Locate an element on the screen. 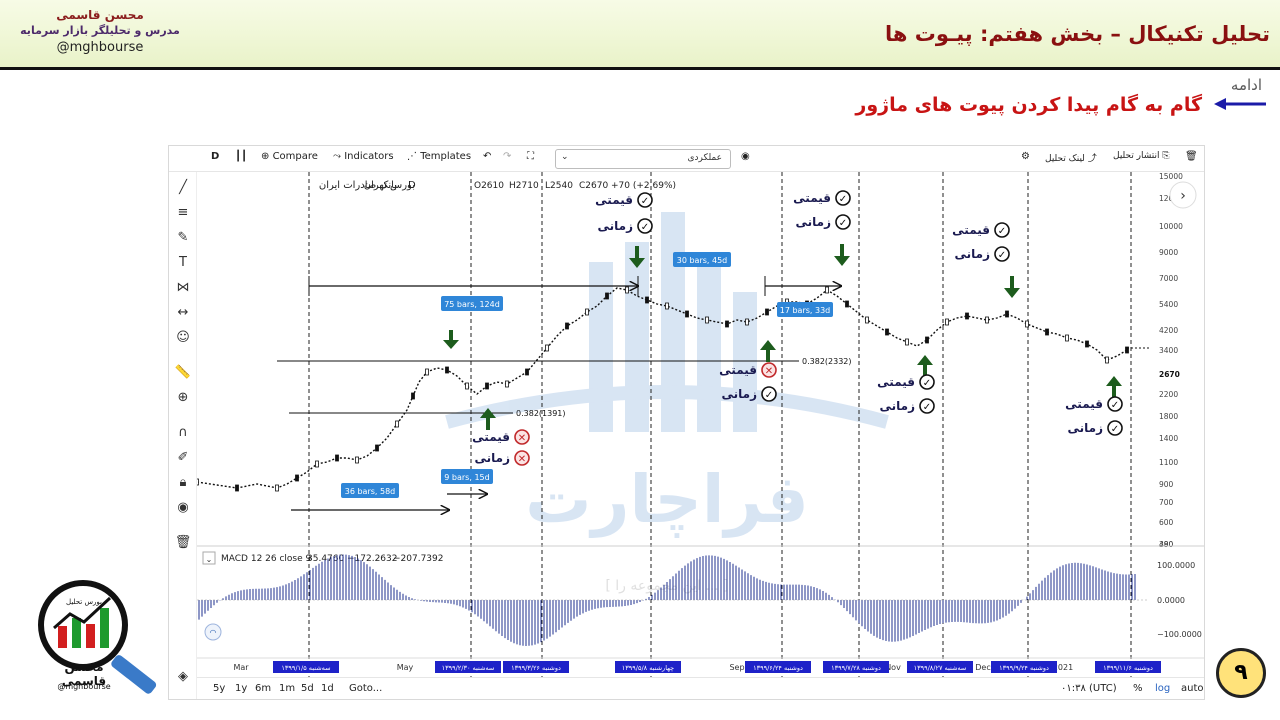 This screenshot has height=720, width=1280. date-tag: ۱۳۹۹/۷/۲۸ دوشنبه is located at coordinates (856, 667).